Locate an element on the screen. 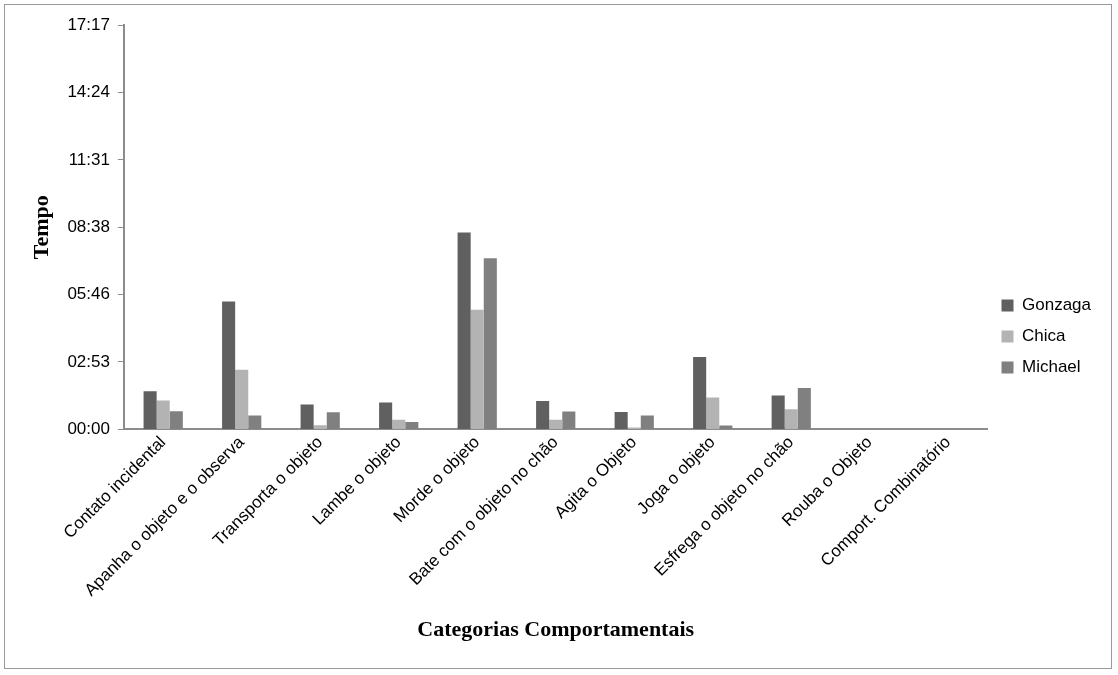  y-tick-label: 05:46 is located at coordinates (88, 294).